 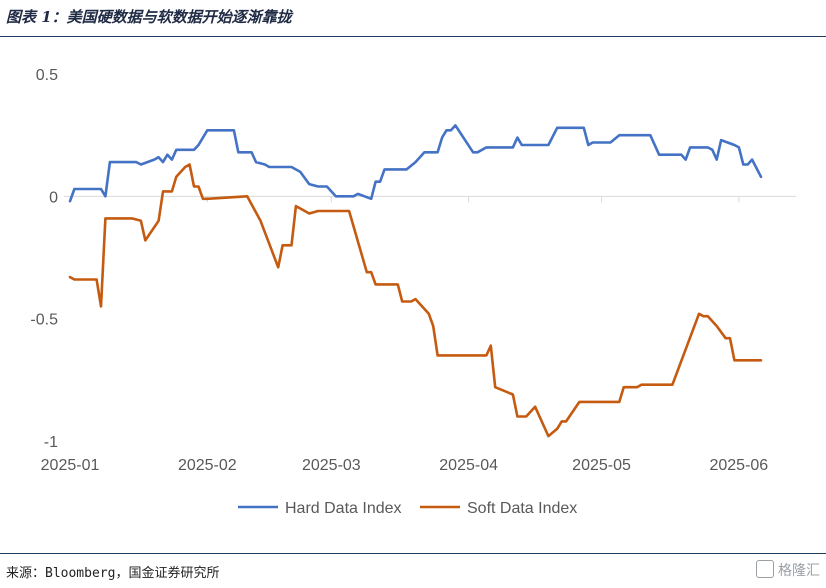 What do you see at coordinates (738, 465) in the screenshot?
I see `x-tick-label: 2025-06` at bounding box center [738, 465].